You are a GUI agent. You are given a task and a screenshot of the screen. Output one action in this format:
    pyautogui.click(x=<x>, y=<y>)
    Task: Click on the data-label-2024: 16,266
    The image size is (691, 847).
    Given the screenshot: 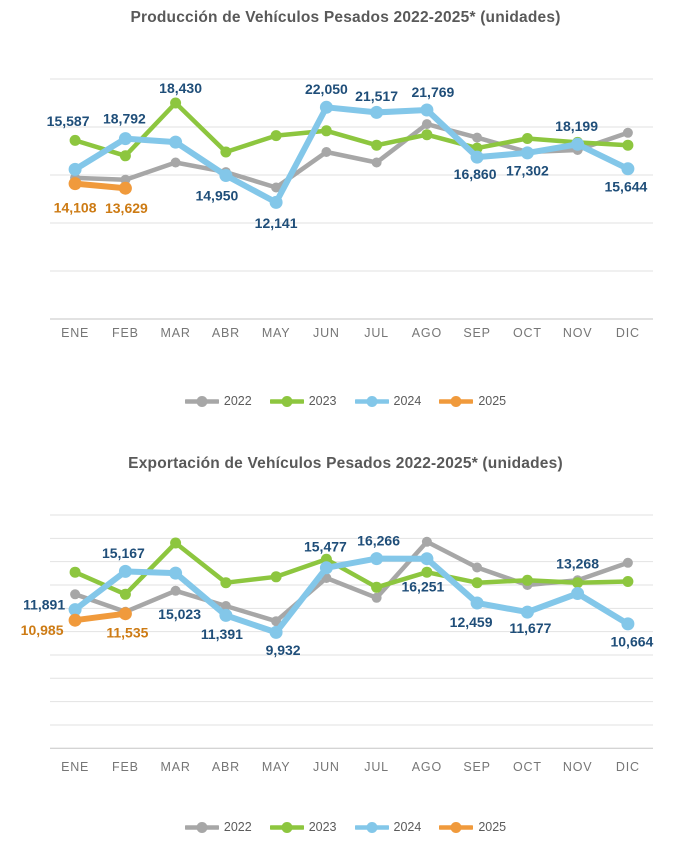 What is the action you would take?
    pyautogui.click(x=378, y=540)
    